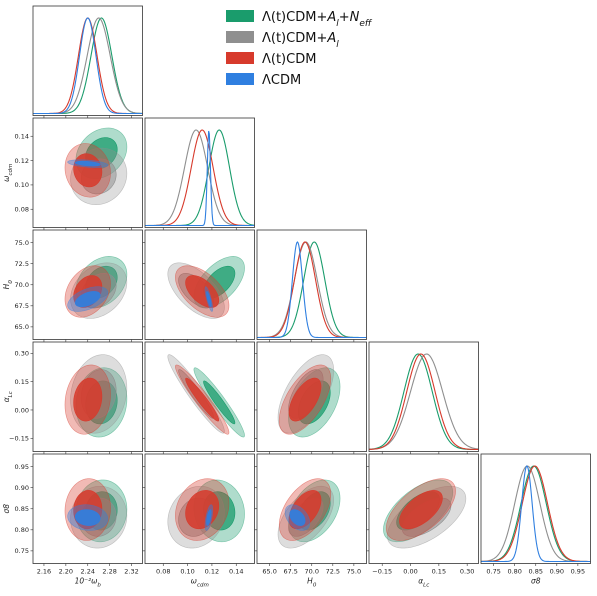  I want to click on x-tick-label: 0.12, so click(212, 572).